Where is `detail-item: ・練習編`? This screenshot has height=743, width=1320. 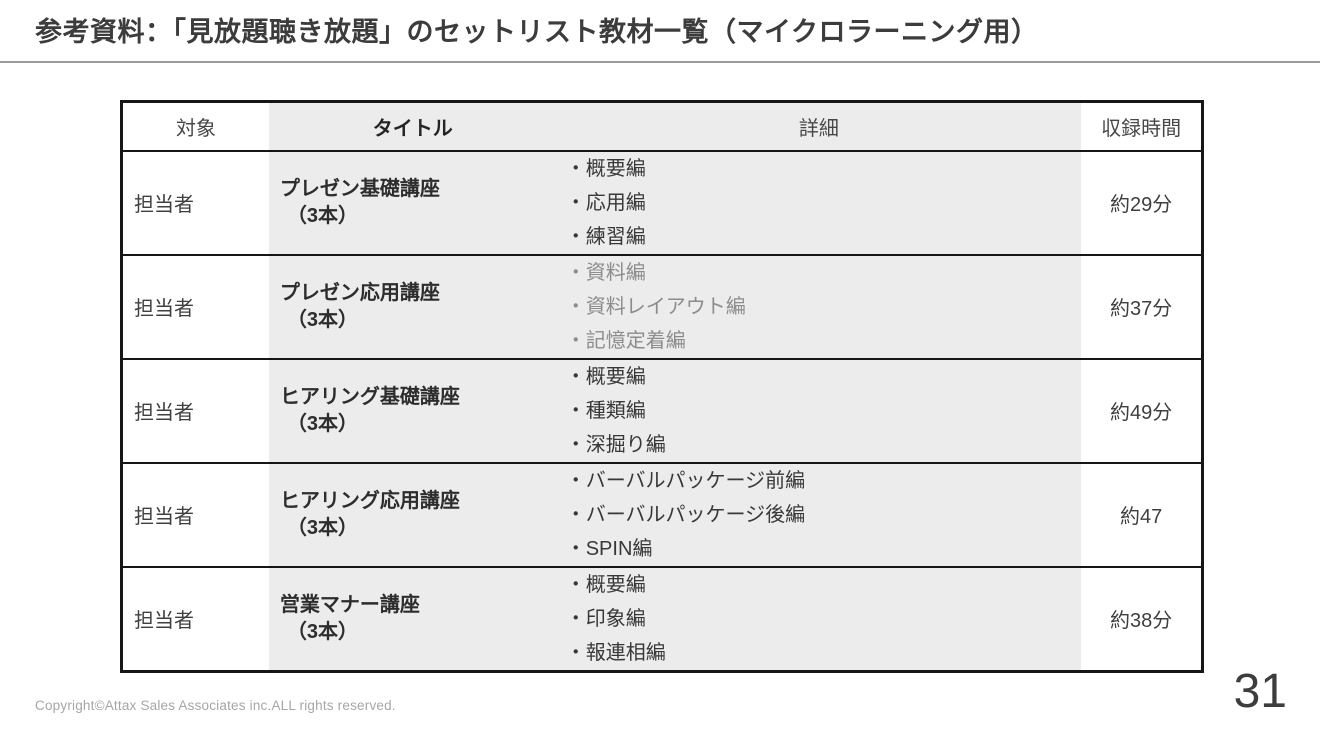 detail-item: ・練習編 is located at coordinates (605, 236).